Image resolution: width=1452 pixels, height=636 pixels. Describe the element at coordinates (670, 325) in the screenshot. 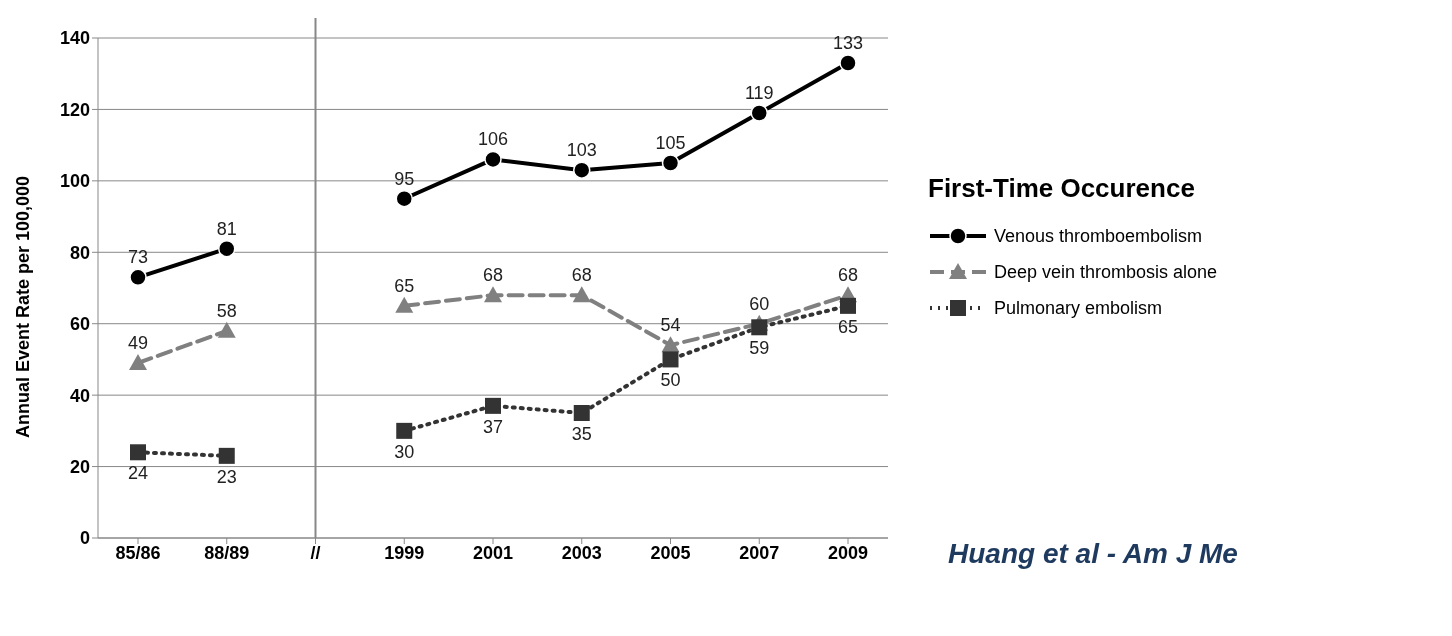

I see `data-label: 54` at that location.